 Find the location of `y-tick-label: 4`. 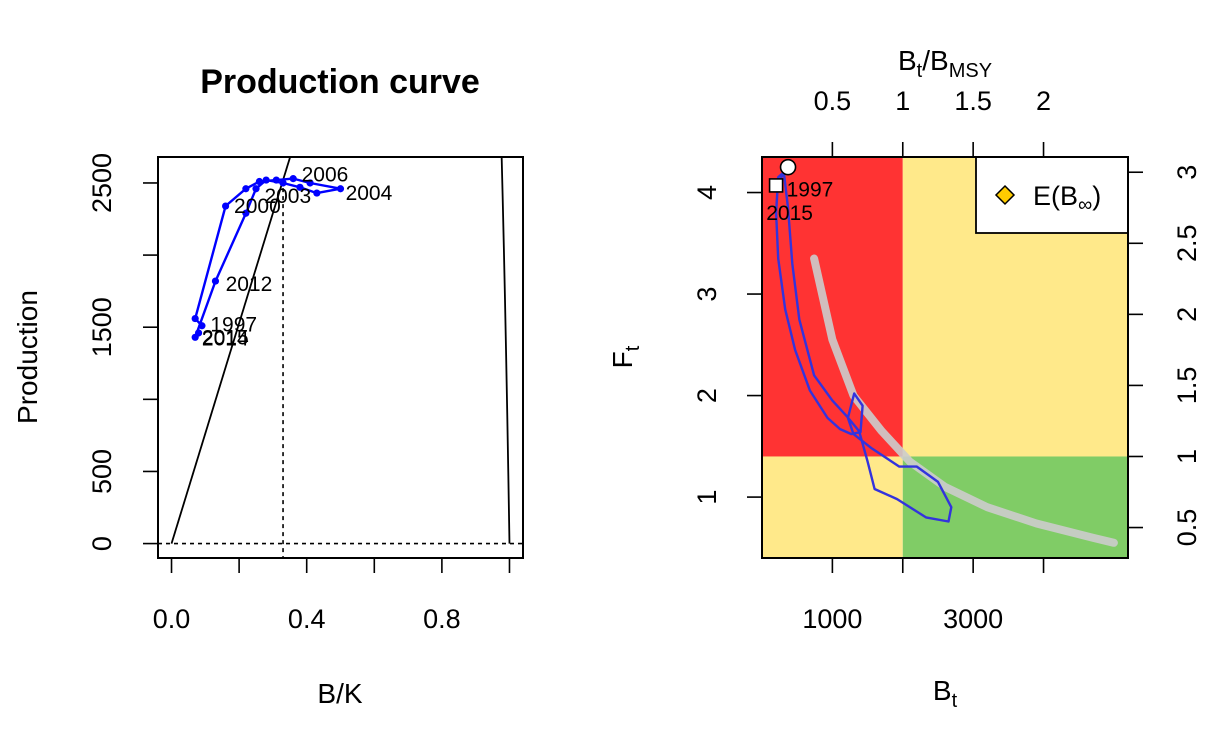

y-tick-label: 4 is located at coordinates (707, 192).